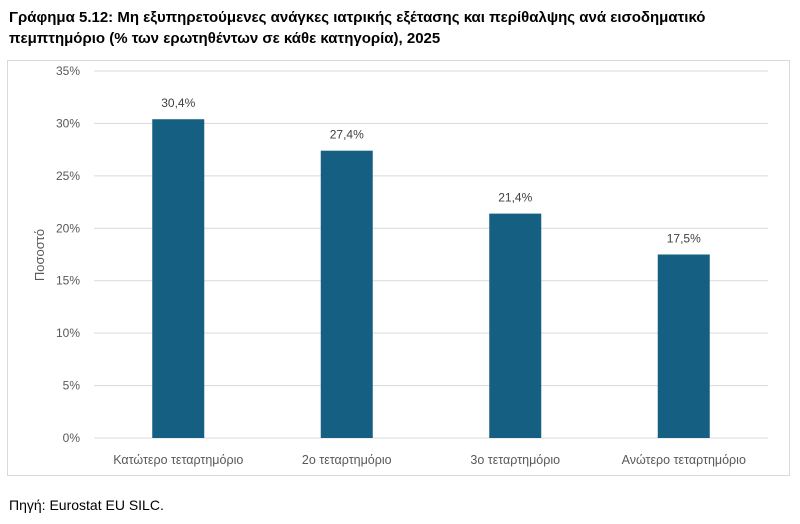 The width and height of the screenshot is (800, 524). What do you see at coordinates (68, 176) in the screenshot?
I see `y-tick-label: 25%` at bounding box center [68, 176].